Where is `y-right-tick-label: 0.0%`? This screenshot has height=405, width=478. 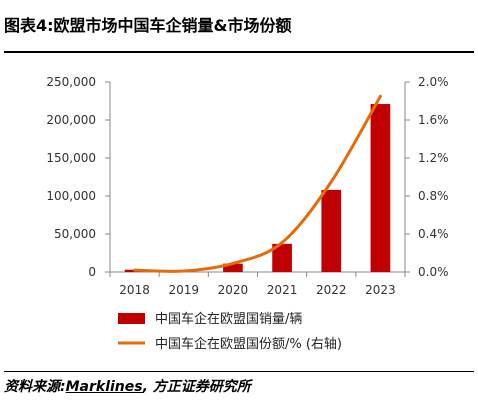
y-right-tick-label: 0.0% is located at coordinates (433, 272).